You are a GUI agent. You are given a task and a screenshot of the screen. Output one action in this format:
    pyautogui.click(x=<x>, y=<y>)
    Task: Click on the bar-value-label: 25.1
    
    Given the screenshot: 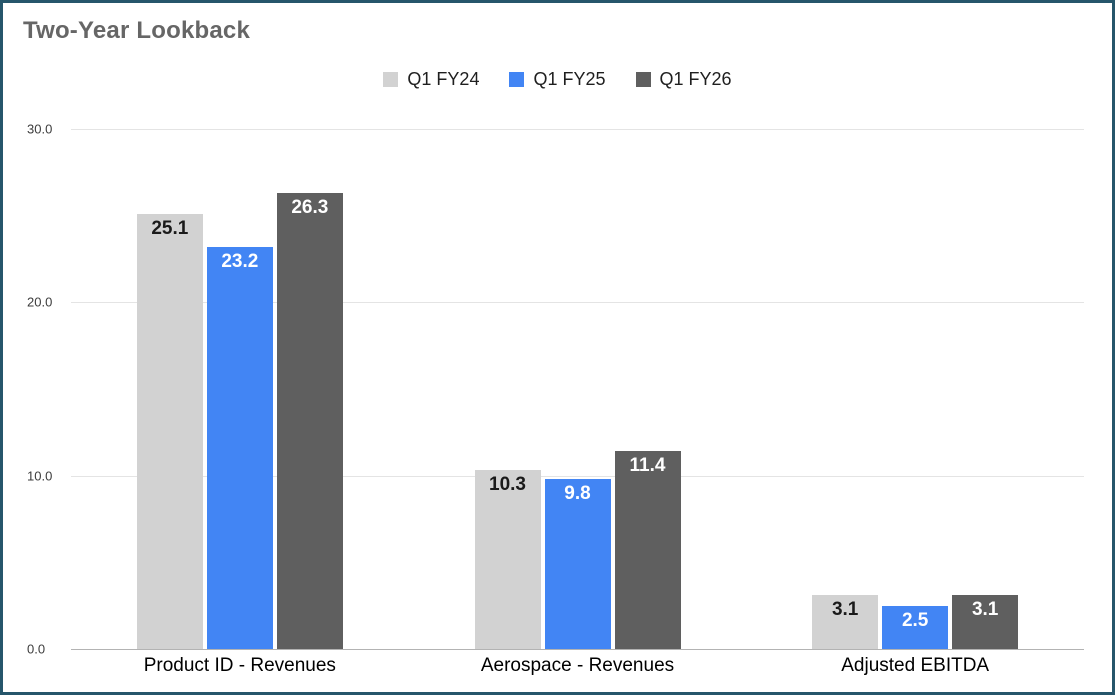 What is the action you would take?
    pyautogui.click(x=170, y=228)
    